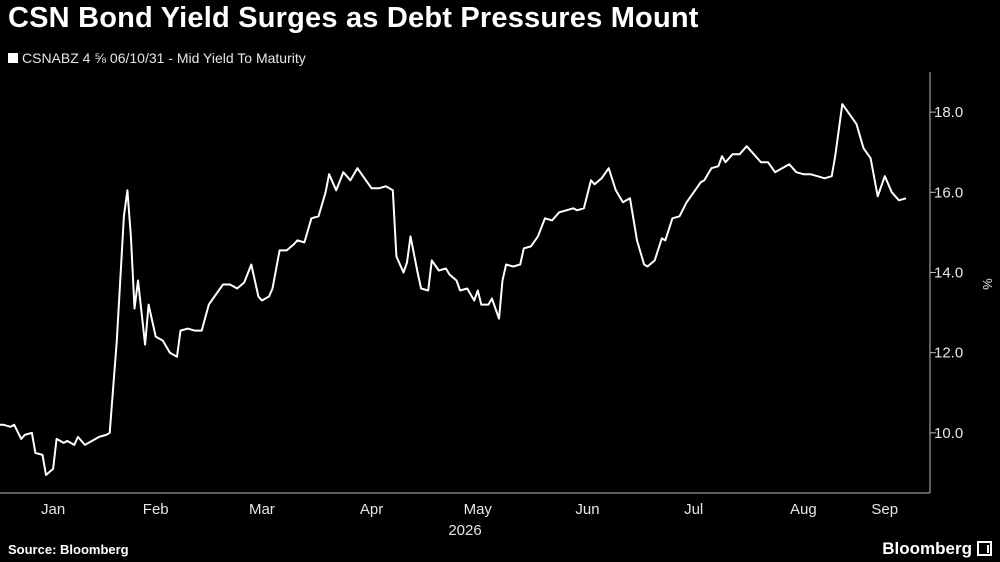 The height and width of the screenshot is (562, 1000). I want to click on x-tick-label: Mar, so click(262, 509).